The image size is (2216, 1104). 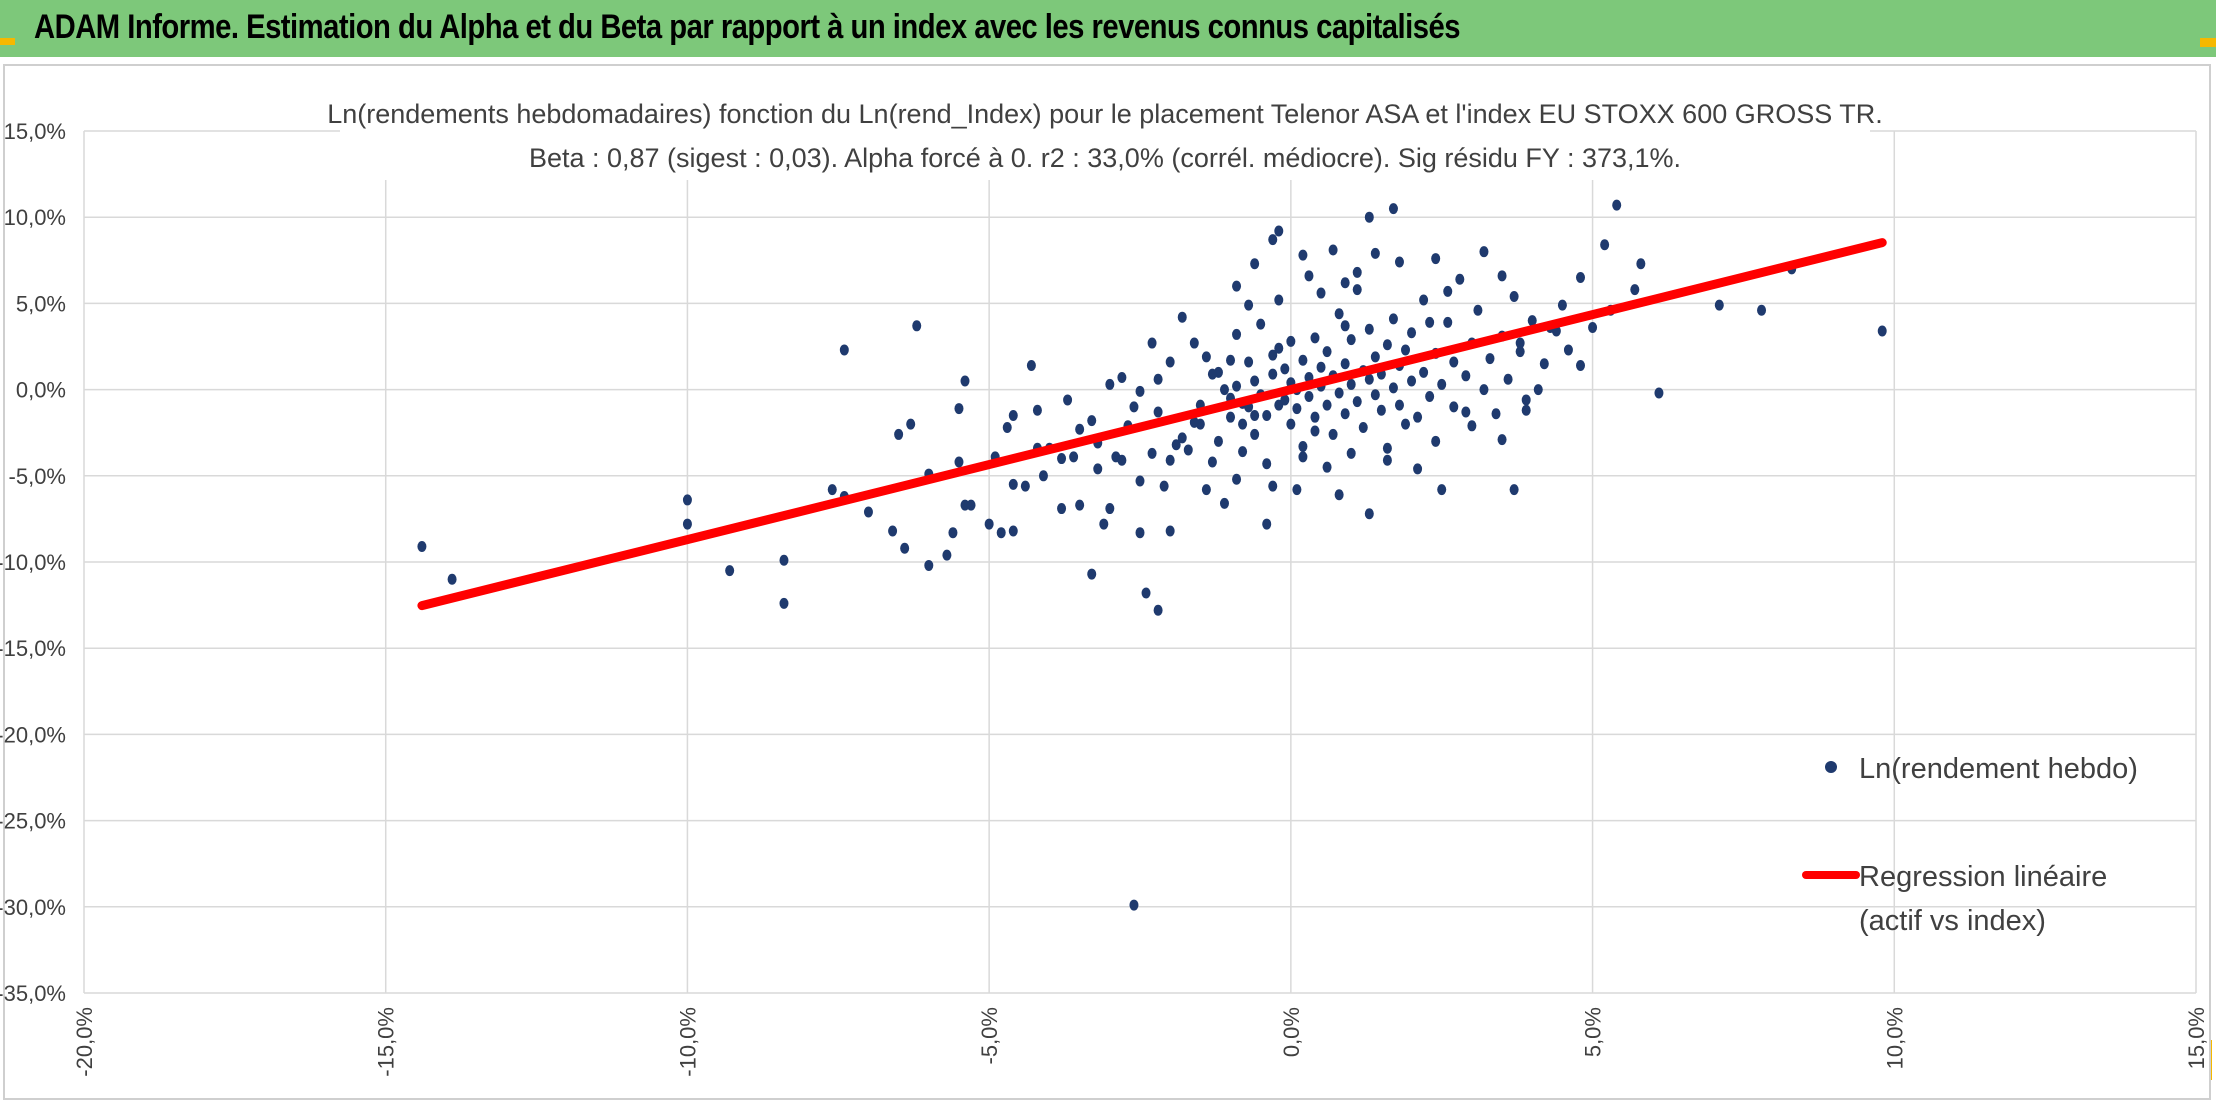 I want to click on y-tick-label: 0,0%, so click(x=41, y=390).